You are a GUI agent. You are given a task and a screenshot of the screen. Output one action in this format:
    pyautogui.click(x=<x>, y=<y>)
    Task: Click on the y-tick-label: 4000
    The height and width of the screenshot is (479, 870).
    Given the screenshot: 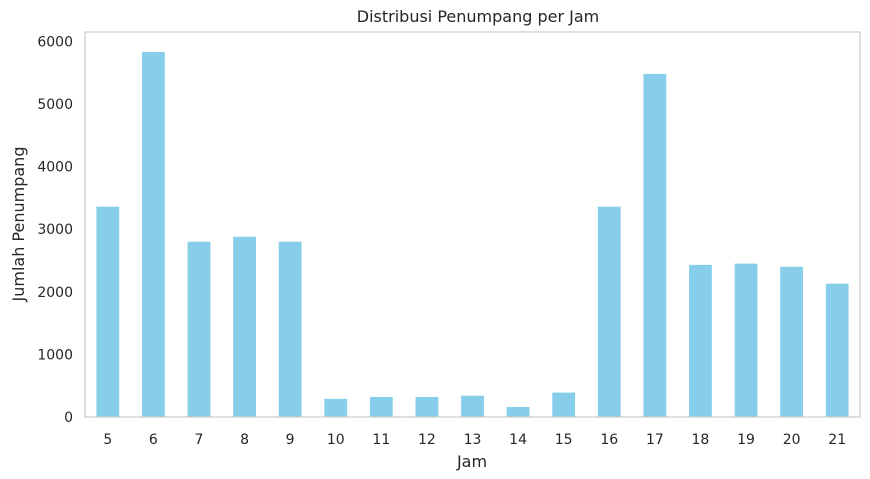 What is the action you would take?
    pyautogui.click(x=55, y=168)
    